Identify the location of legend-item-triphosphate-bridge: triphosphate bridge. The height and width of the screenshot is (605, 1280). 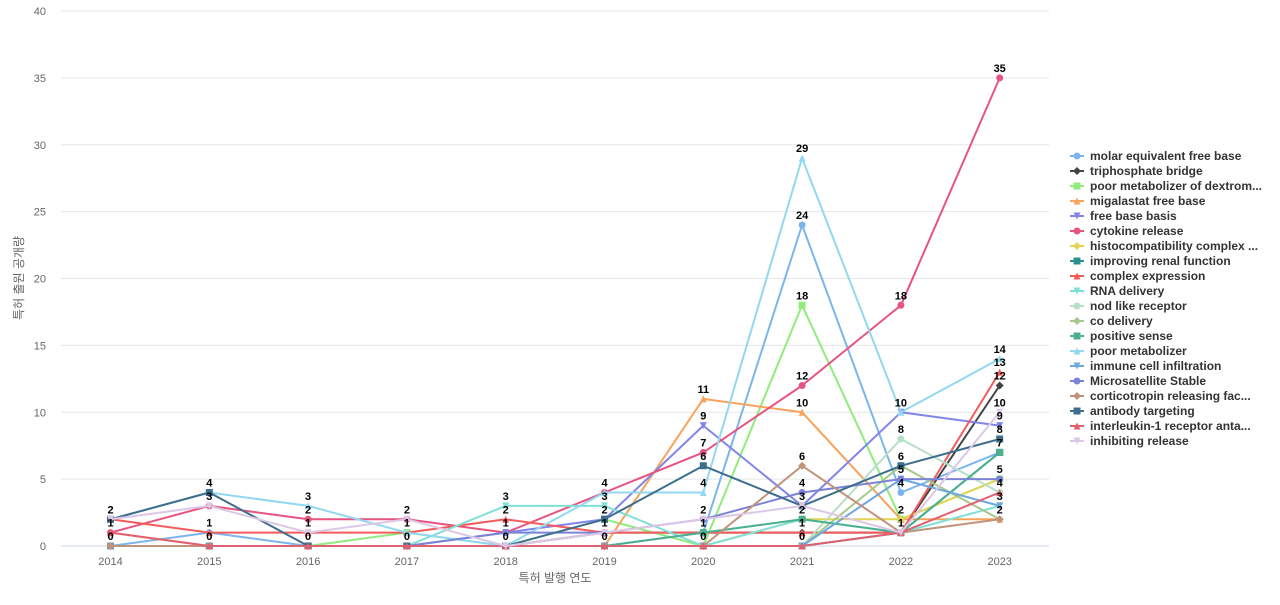
(1136, 171).